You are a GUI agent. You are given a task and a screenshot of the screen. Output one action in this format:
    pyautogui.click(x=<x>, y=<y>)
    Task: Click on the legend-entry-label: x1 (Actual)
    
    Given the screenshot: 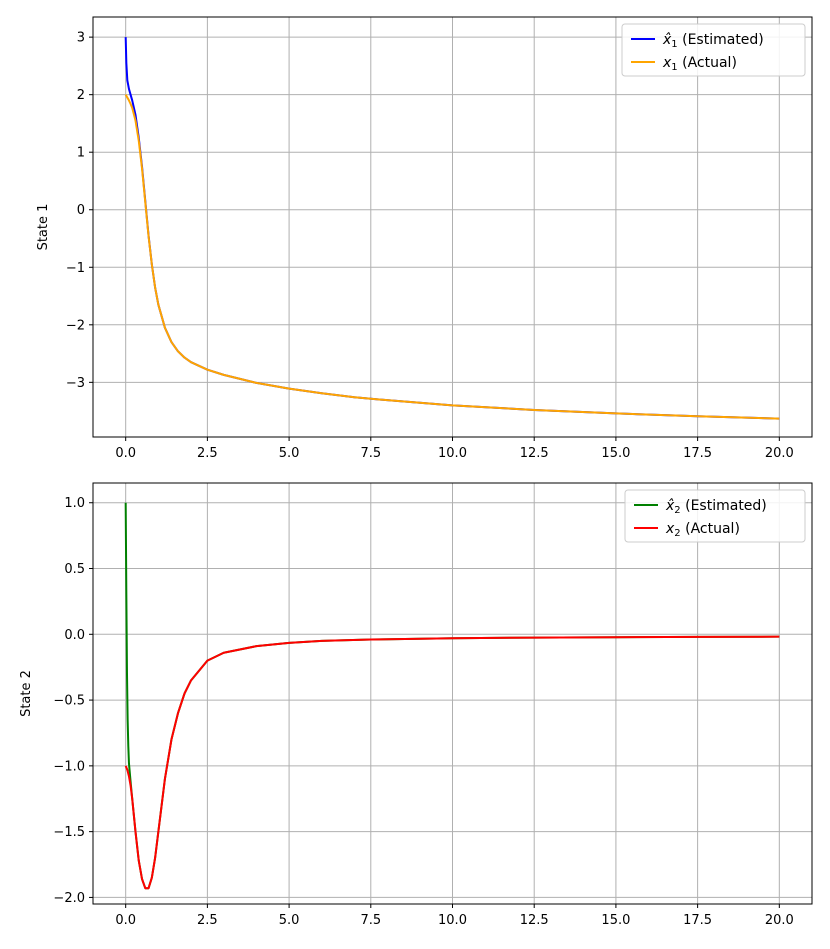 What is the action you would take?
    pyautogui.click(x=699, y=64)
    